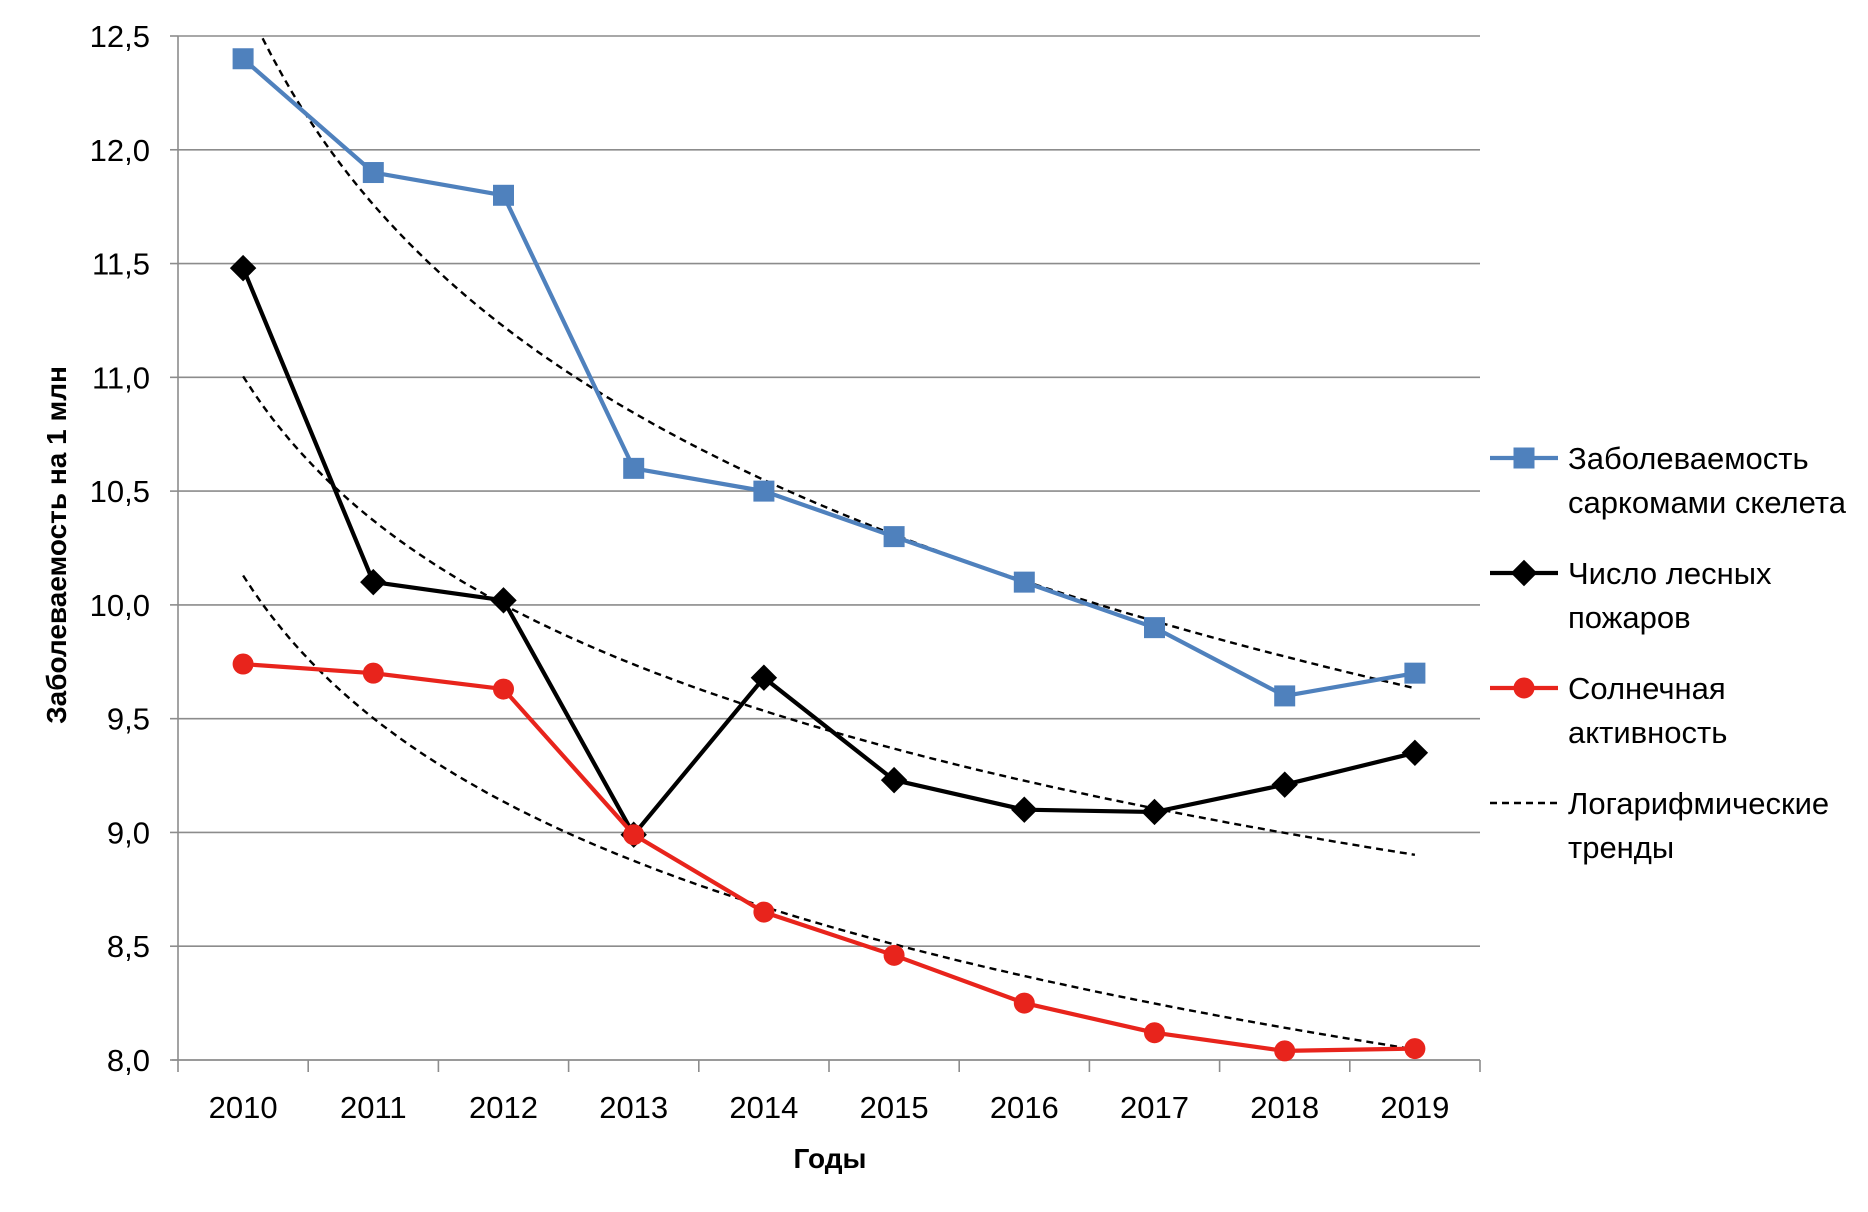 Image resolution: width=1868 pixels, height=1212 pixels. What do you see at coordinates (120, 36) in the screenshot?
I see `y-tick-label: 12,5` at bounding box center [120, 36].